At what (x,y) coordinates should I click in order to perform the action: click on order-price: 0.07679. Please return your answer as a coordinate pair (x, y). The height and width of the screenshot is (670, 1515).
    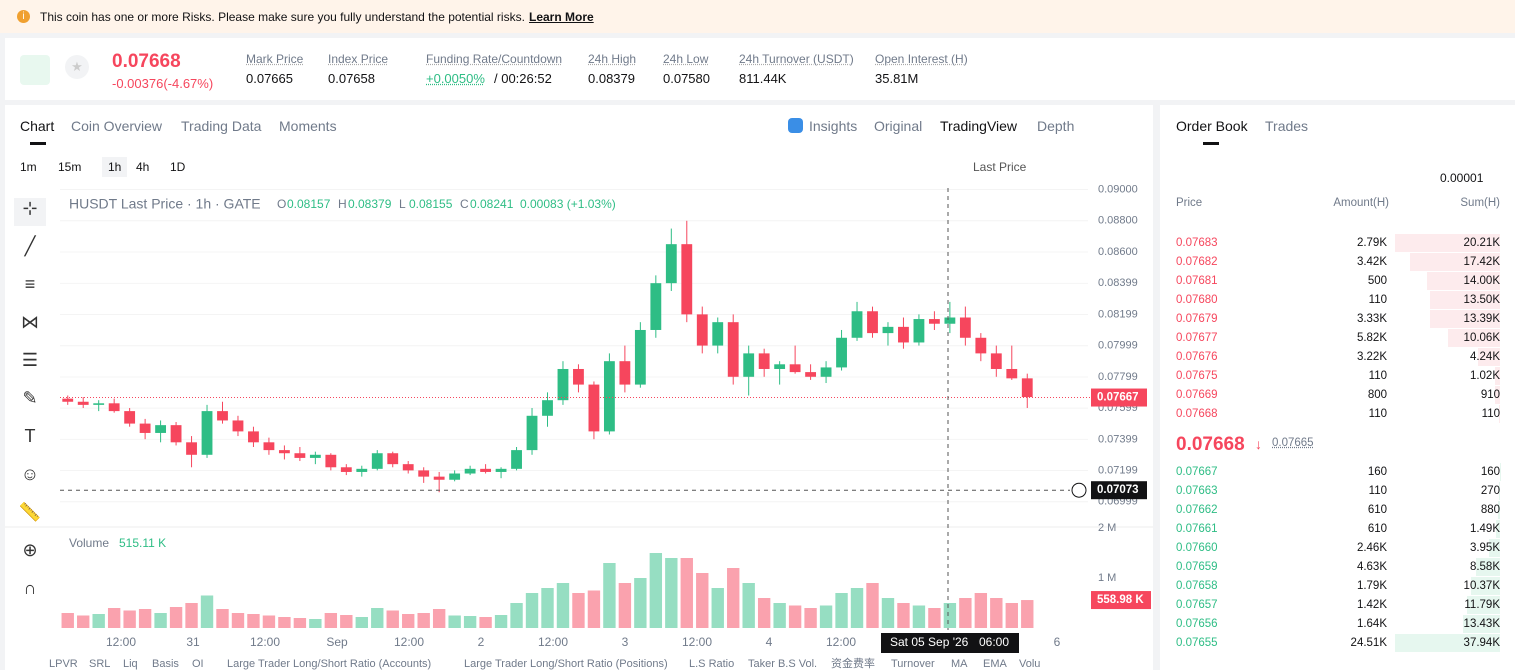
    Looking at the image, I should click on (1197, 319).